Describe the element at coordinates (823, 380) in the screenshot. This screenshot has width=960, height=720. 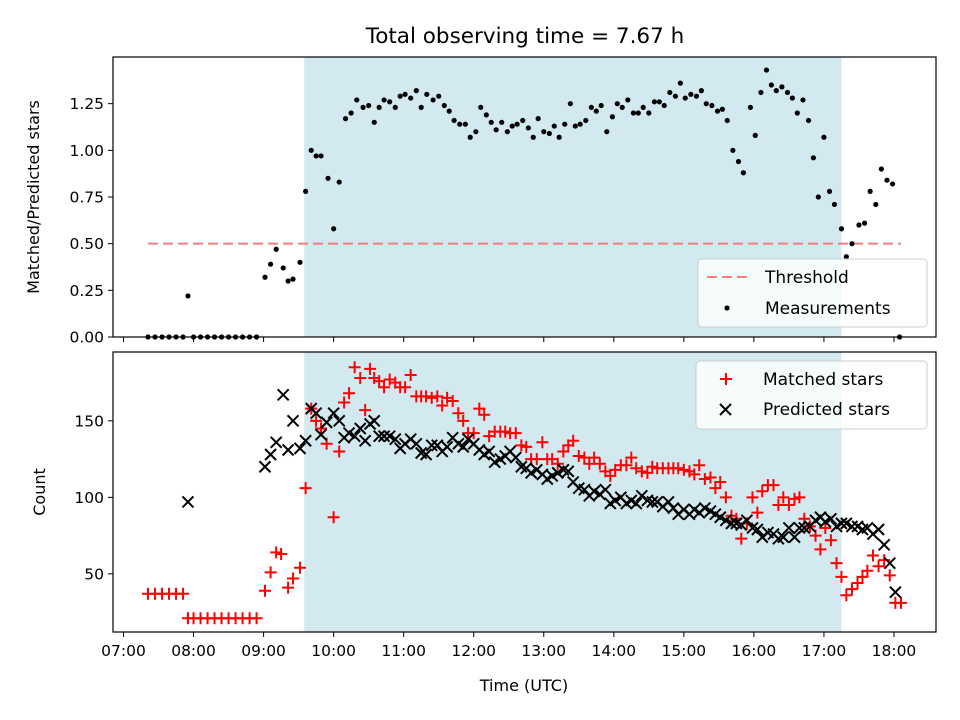
I see `legend-matched-label: Matched stars` at that location.